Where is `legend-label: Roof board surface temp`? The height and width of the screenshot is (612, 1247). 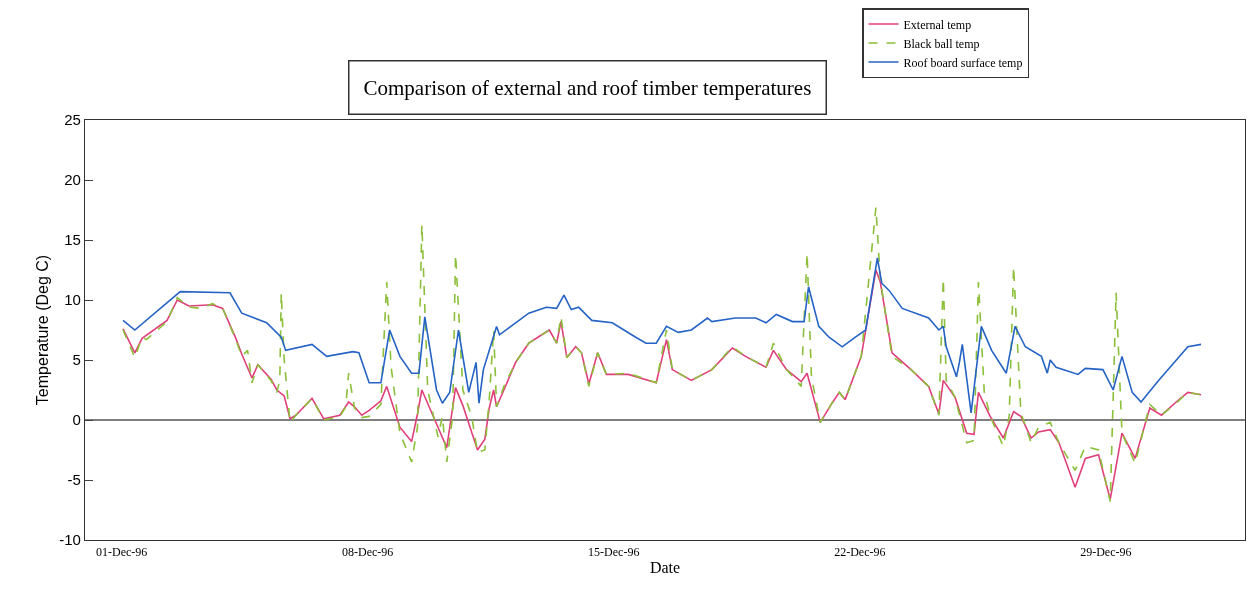
legend-label: Roof board surface temp is located at coordinates (963, 62).